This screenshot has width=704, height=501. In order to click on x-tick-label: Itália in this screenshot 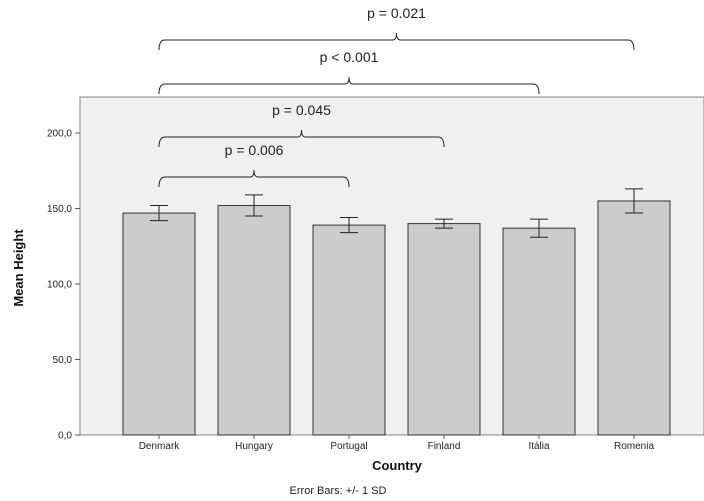, I will do `click(539, 446)`.